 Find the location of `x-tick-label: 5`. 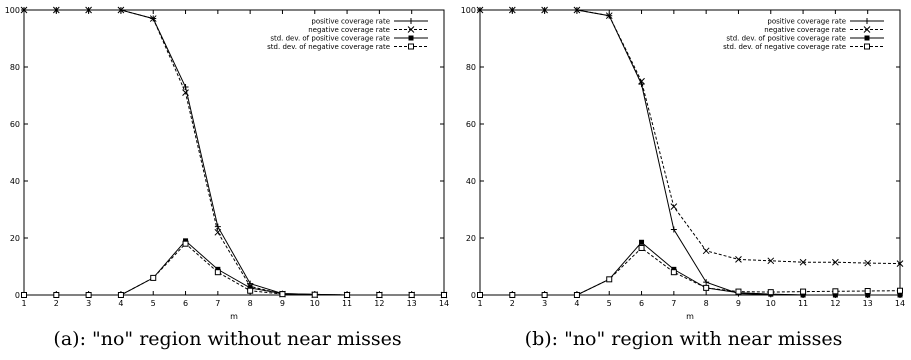

x-tick-label: 5 is located at coordinates (153, 303).